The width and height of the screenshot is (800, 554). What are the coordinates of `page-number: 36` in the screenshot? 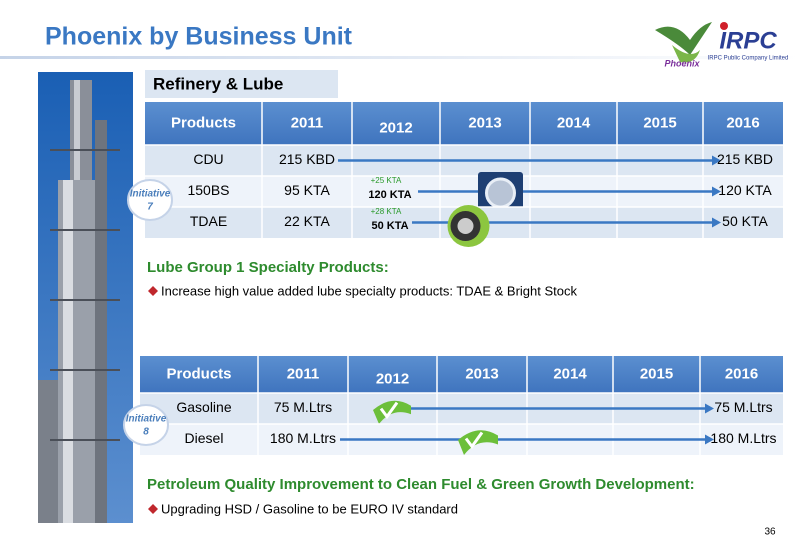 It's located at (770, 532).